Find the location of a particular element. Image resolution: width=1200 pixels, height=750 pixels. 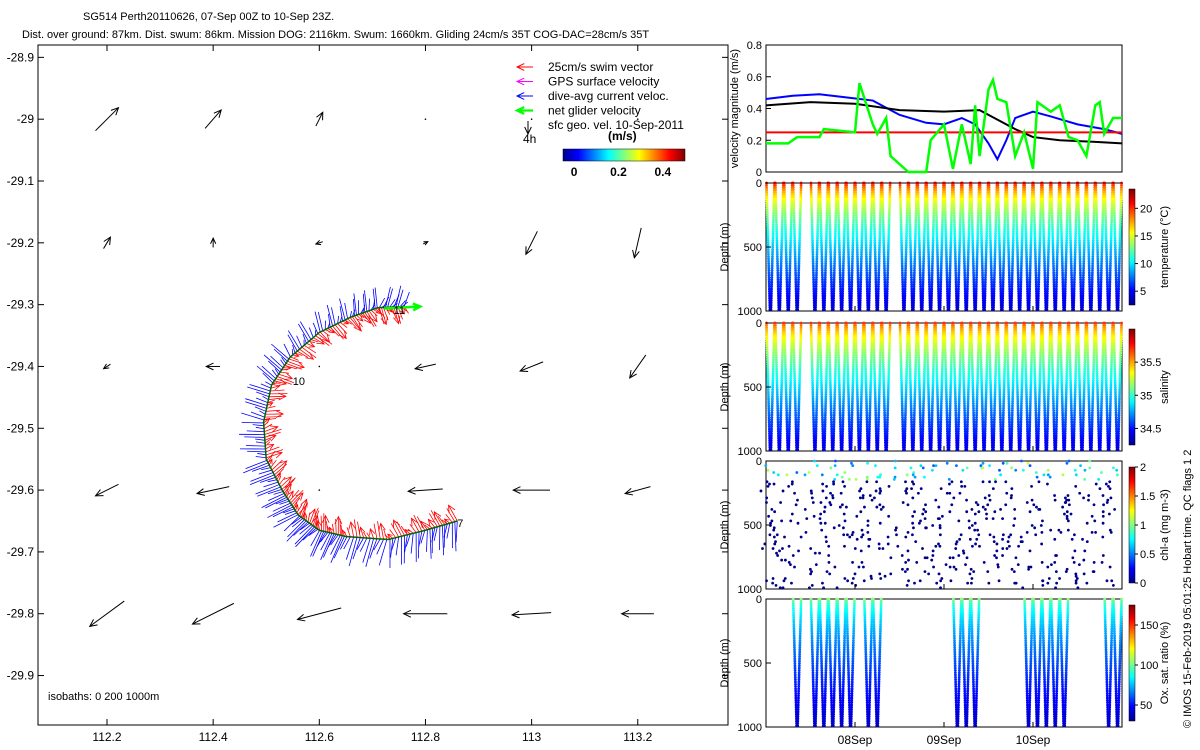

isobaths-label: isobaths: 0 200 1000m is located at coordinates (103, 697).